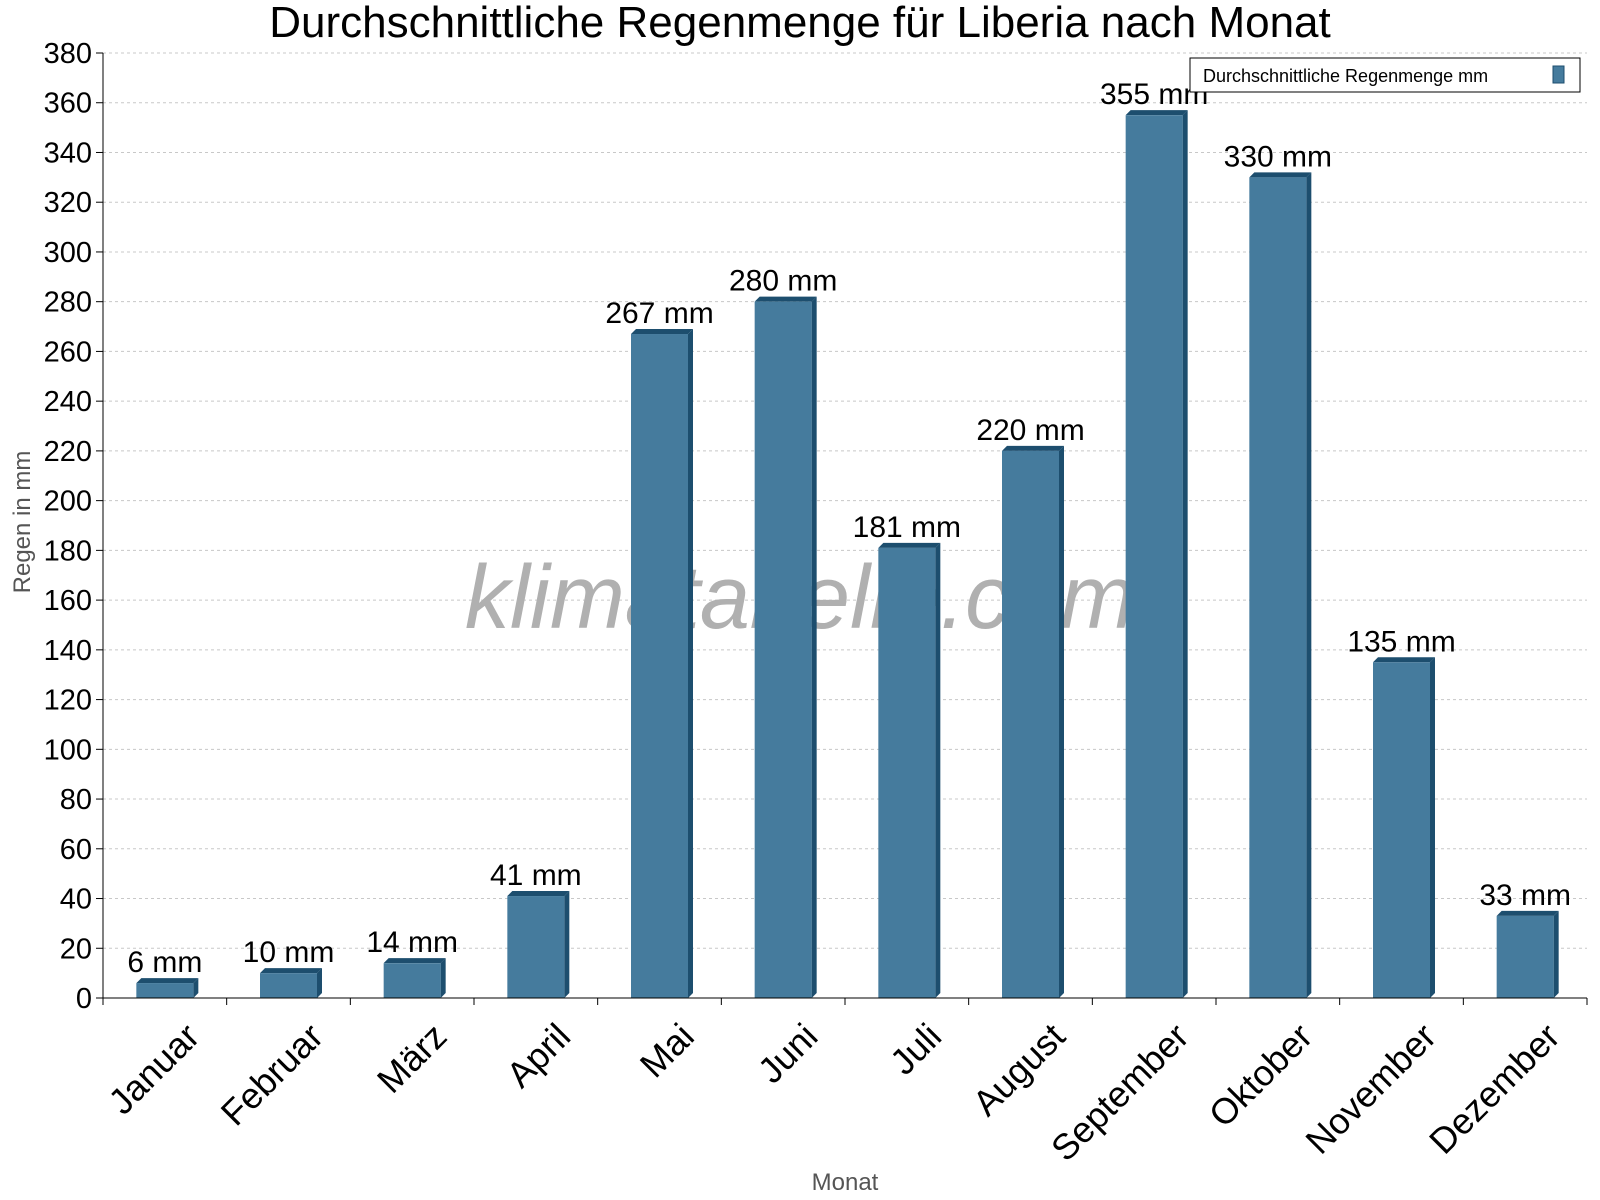 The height and width of the screenshot is (1200, 1600). I want to click on y-tick-label: 380, so click(68, 54).